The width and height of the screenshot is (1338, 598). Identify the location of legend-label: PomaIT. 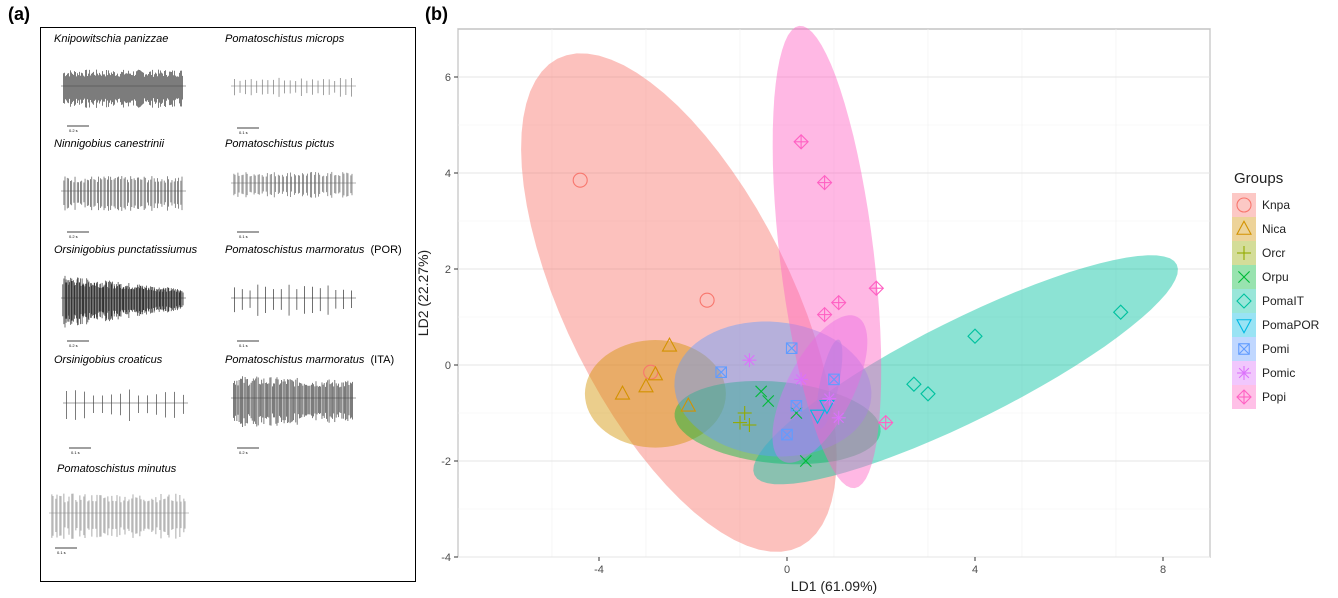
(1283, 301).